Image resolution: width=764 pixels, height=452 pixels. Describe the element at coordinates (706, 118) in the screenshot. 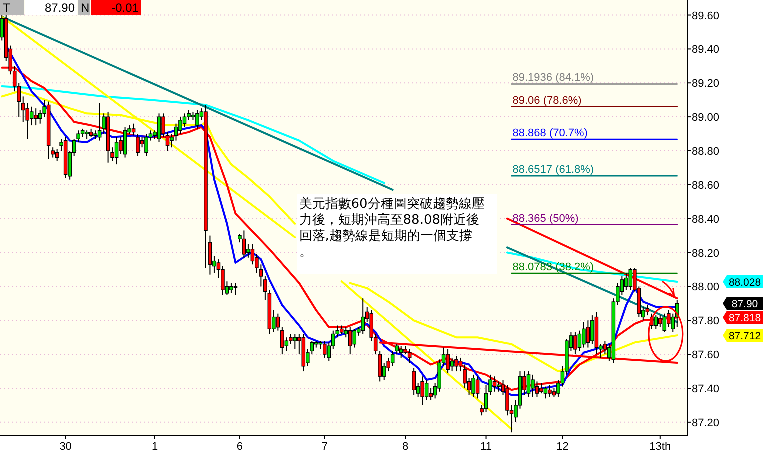

I see `y-tick-label: 89.00` at that location.